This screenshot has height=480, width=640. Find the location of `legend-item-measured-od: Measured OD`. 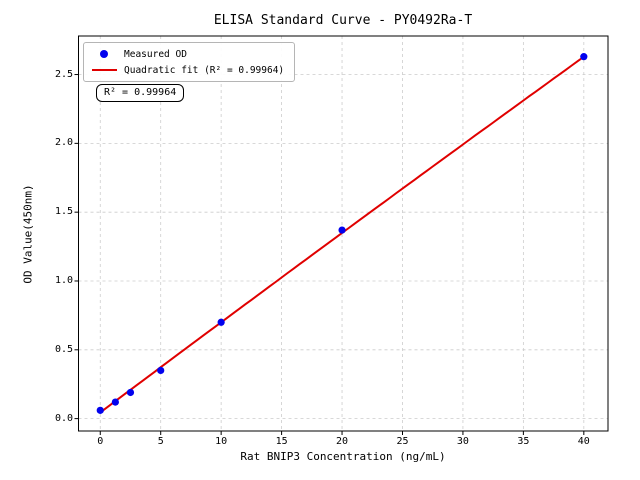

legend-item-measured-od: Measured OD is located at coordinates (186, 54).